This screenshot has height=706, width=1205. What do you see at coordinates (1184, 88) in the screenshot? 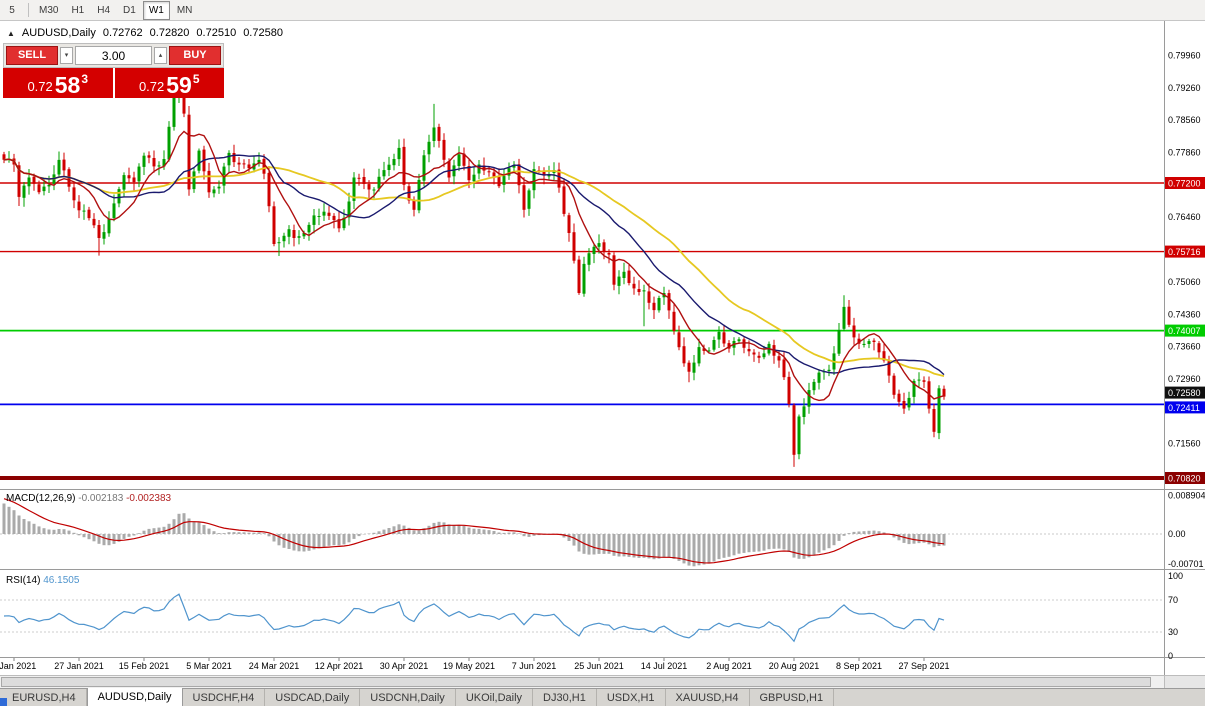
I see `price-axis-label: 0.79260` at bounding box center [1184, 88].